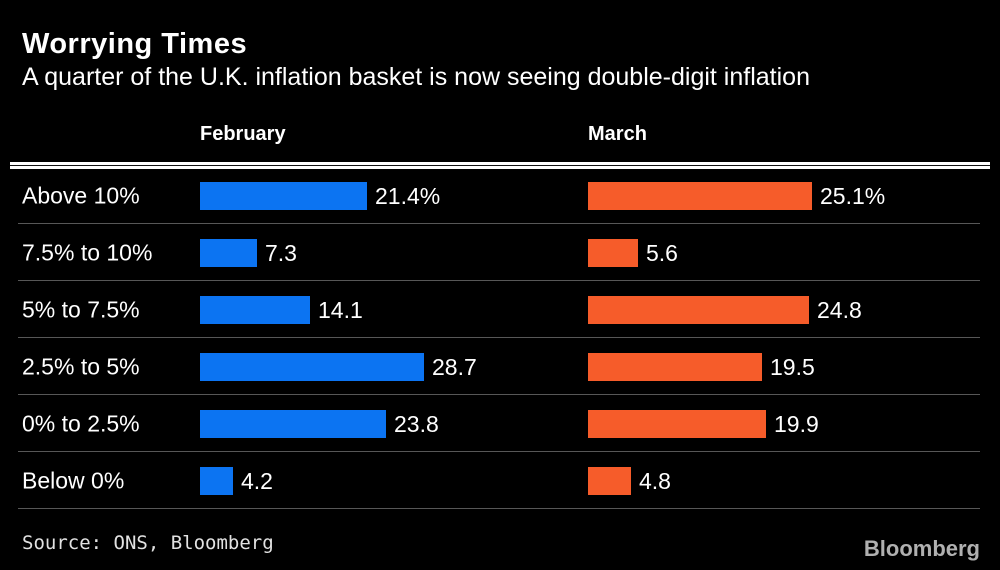 The height and width of the screenshot is (570, 1000). Describe the element at coordinates (500, 480) in the screenshot. I see `chart-row: Below 0% 4.2 4.8` at that location.